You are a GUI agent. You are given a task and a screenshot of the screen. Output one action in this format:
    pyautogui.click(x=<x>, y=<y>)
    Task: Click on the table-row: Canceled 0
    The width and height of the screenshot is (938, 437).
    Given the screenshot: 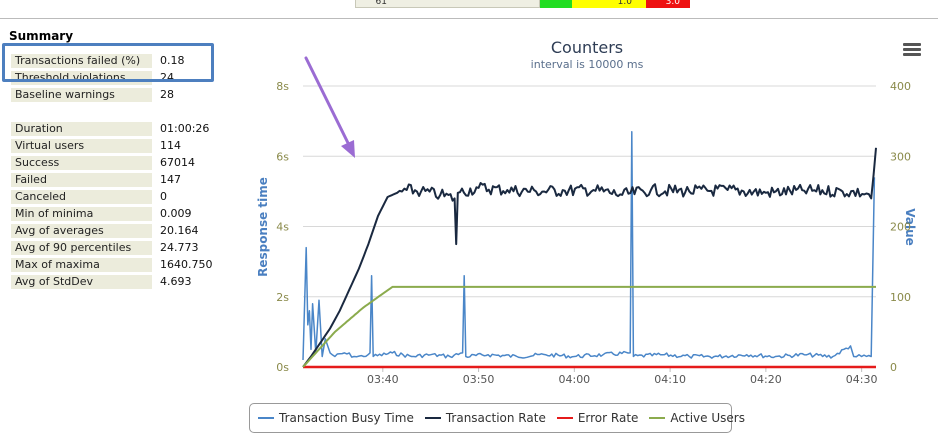 What is the action you would take?
    pyautogui.click(x=114, y=197)
    